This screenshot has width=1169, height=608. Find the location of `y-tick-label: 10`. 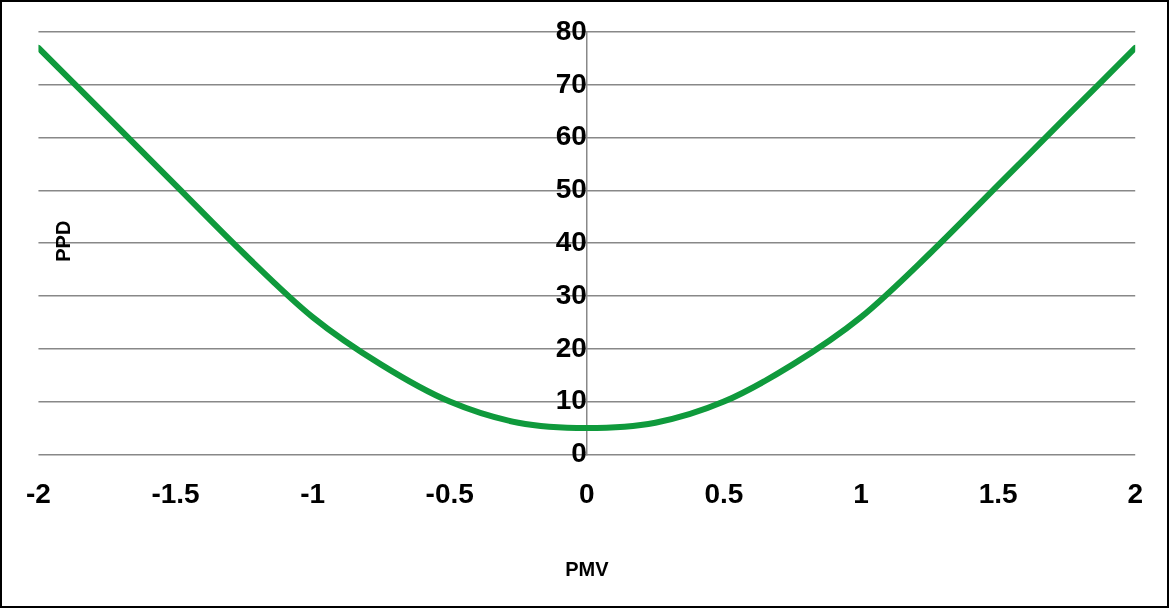

y-tick-label: 10 is located at coordinates (571, 400).